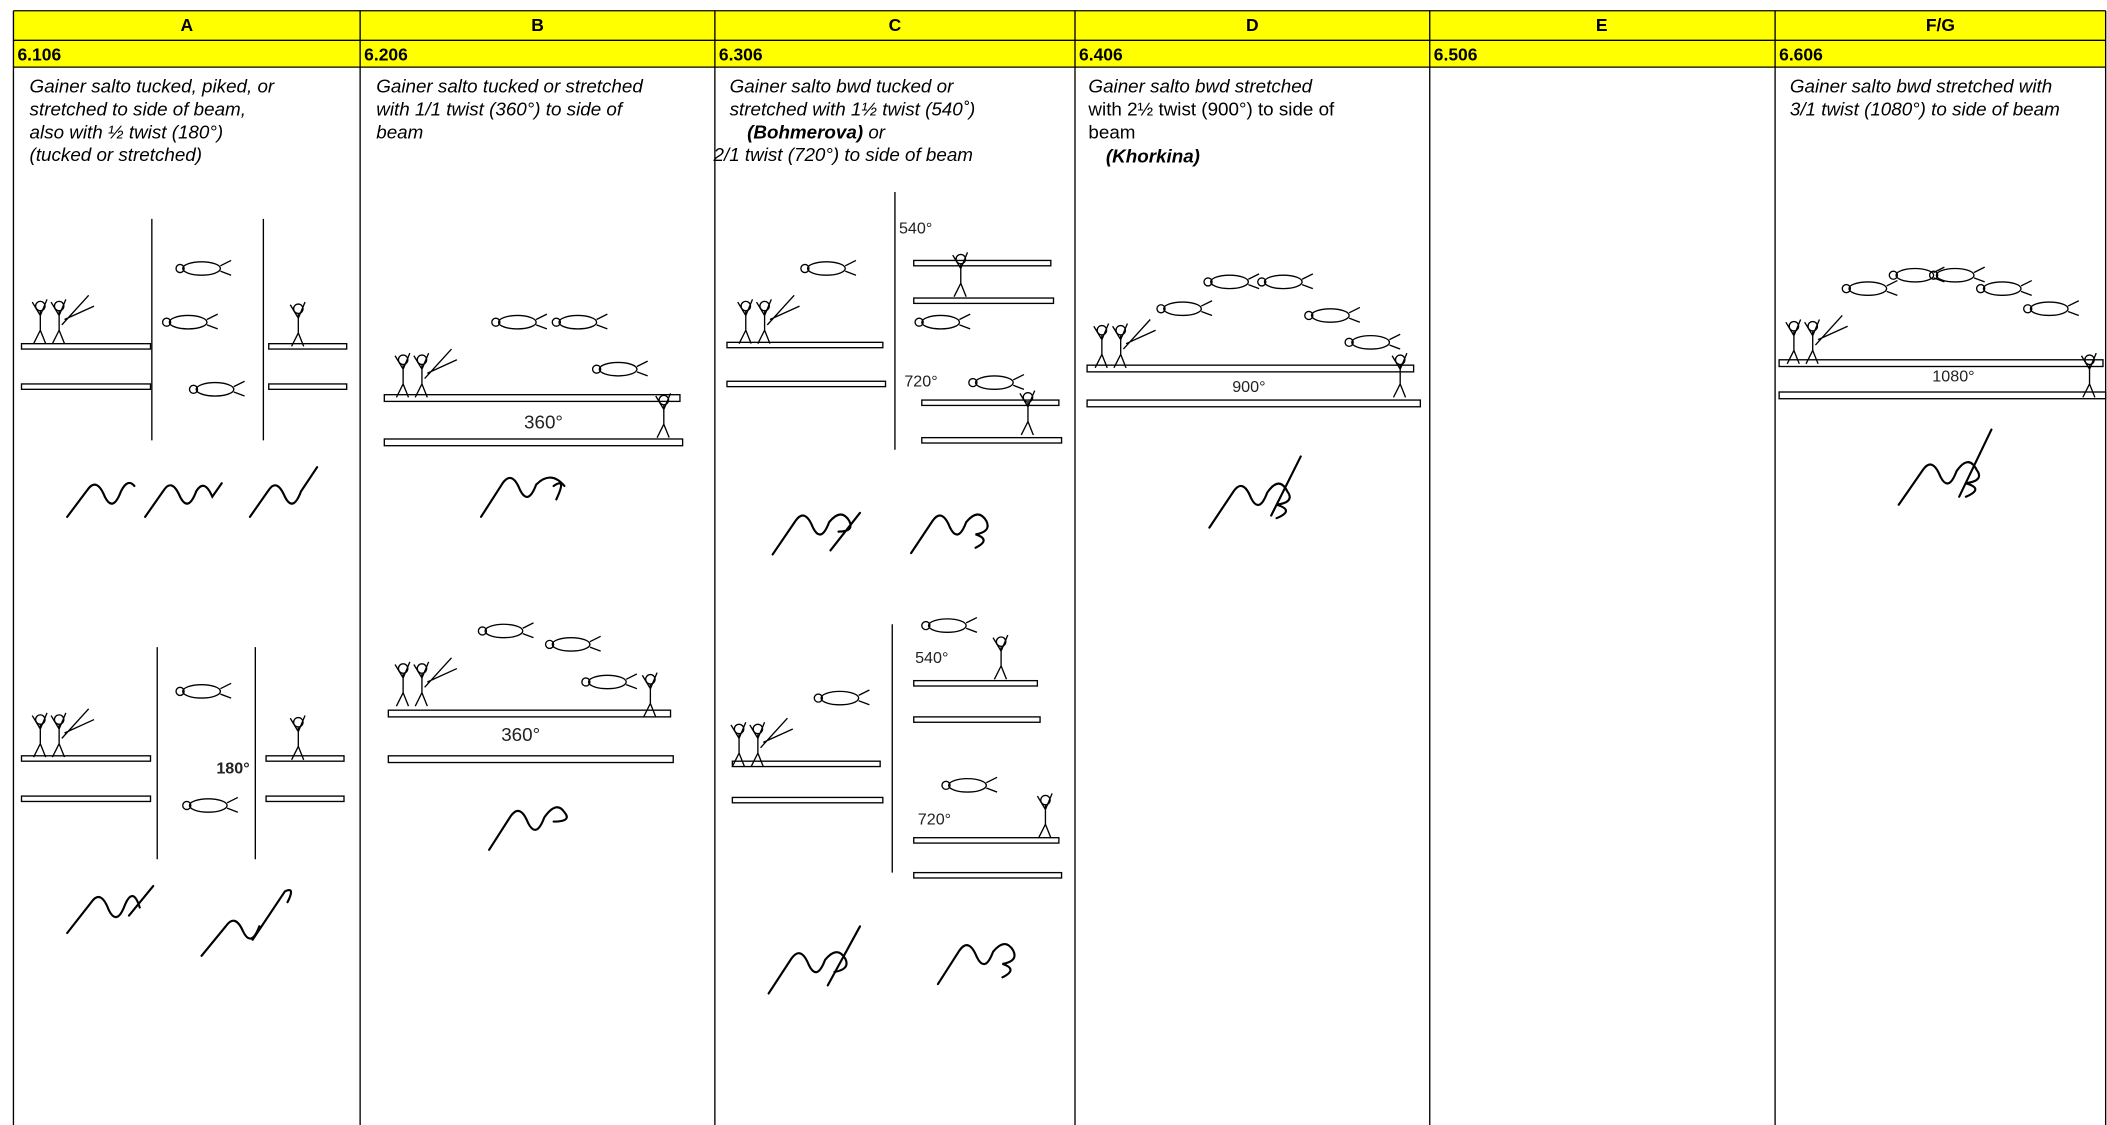 This screenshot has height=1125, width=2107. Describe the element at coordinates (232, 768) in the screenshot. I see `figure-label: 180°` at that location.